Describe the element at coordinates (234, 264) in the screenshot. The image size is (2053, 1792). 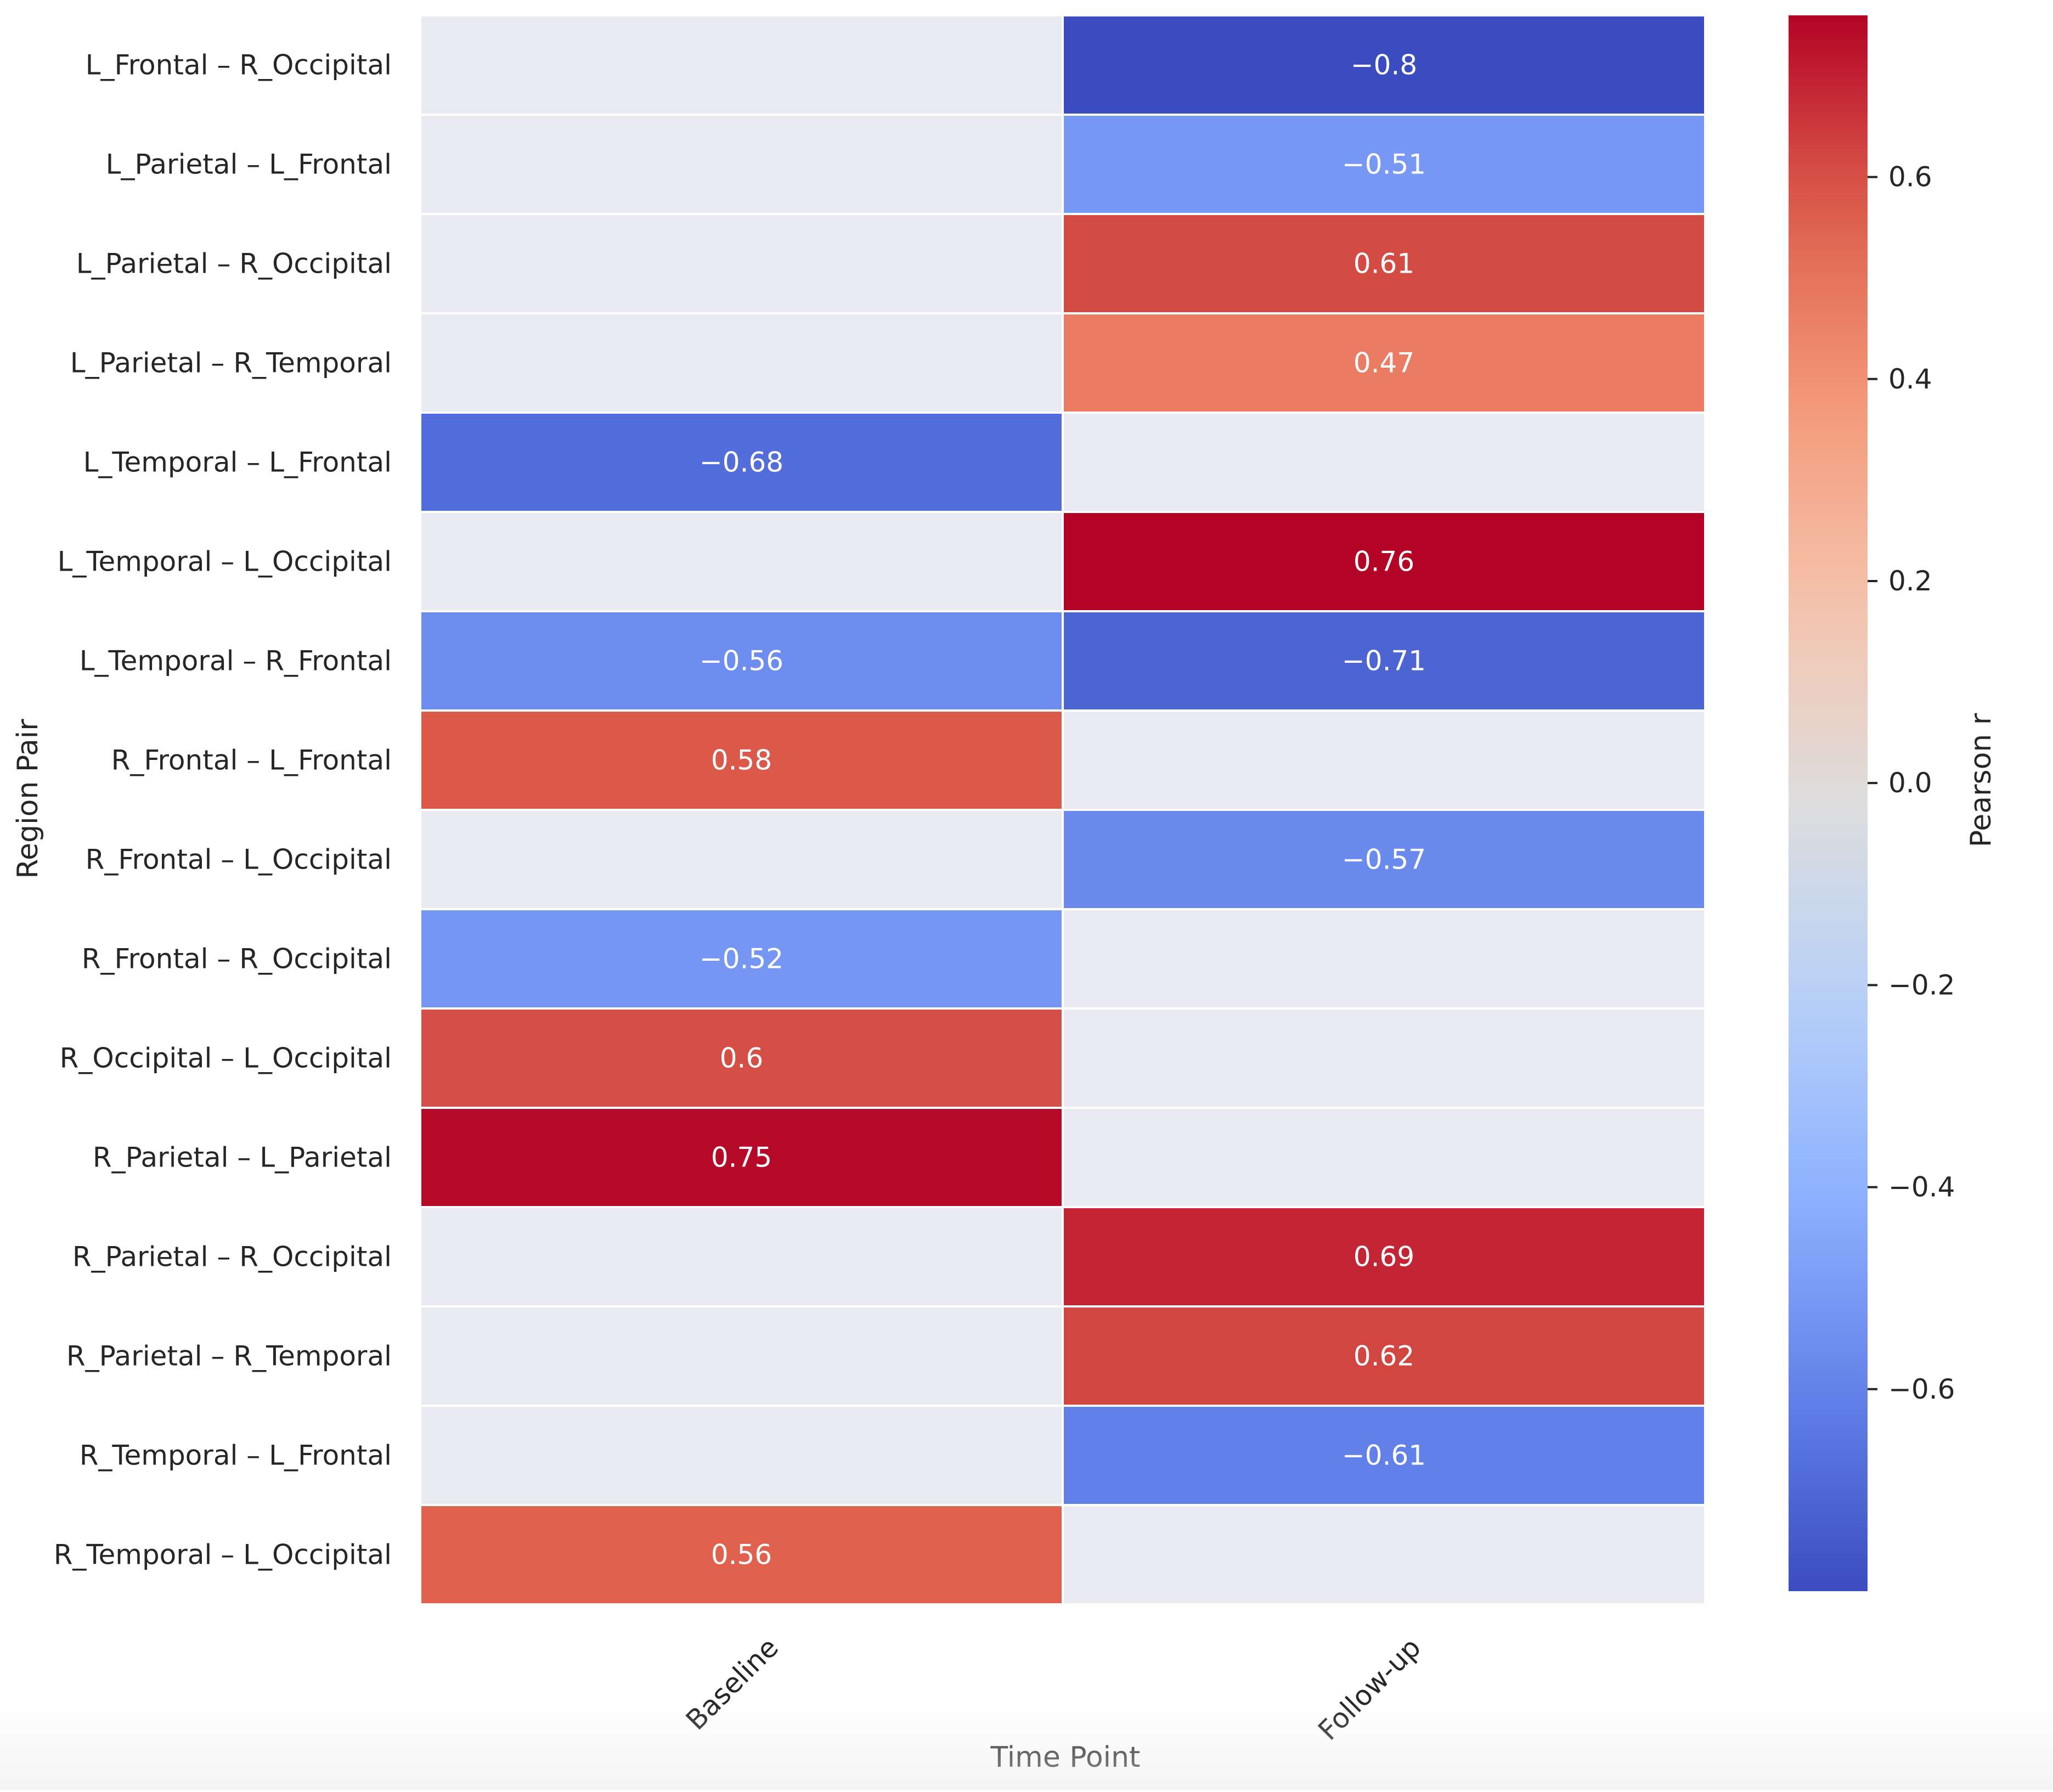
I see `y-tick-label: L_Parietal – R_Occipital` at that location.